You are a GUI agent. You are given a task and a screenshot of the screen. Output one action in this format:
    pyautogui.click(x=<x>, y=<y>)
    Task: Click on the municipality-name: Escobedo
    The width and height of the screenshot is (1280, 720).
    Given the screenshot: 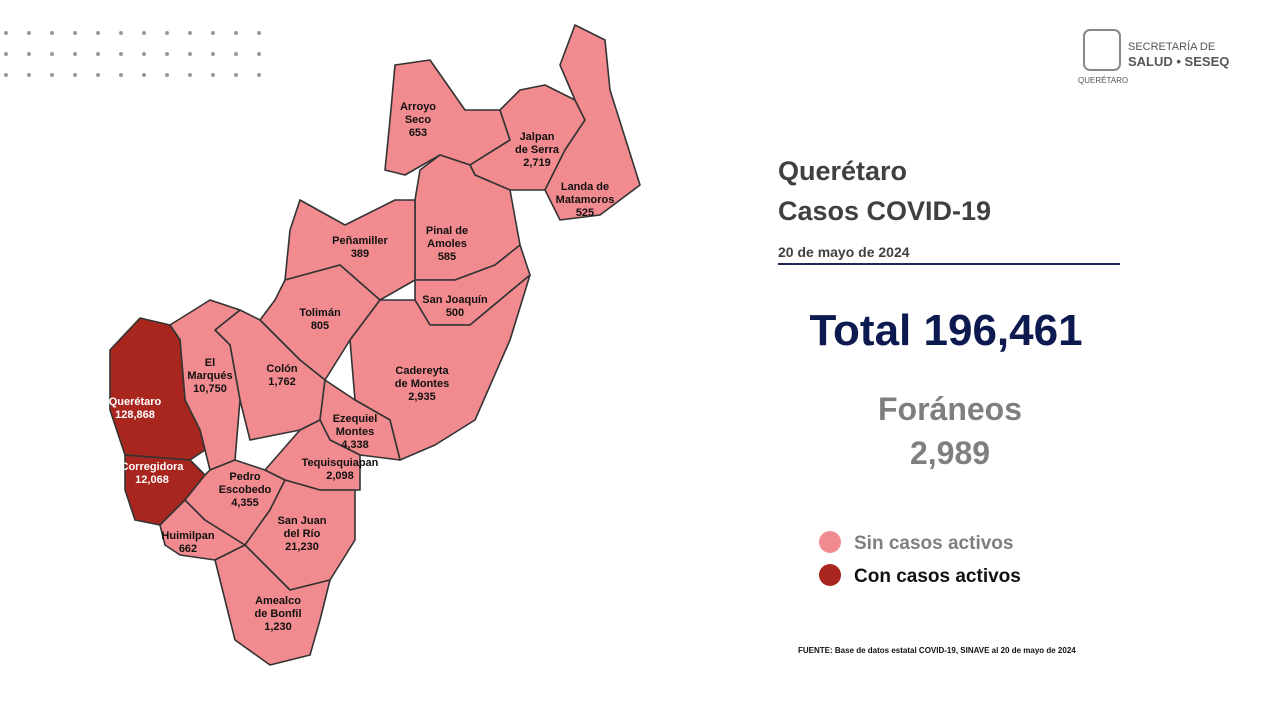 What is the action you would take?
    pyautogui.click(x=245, y=490)
    